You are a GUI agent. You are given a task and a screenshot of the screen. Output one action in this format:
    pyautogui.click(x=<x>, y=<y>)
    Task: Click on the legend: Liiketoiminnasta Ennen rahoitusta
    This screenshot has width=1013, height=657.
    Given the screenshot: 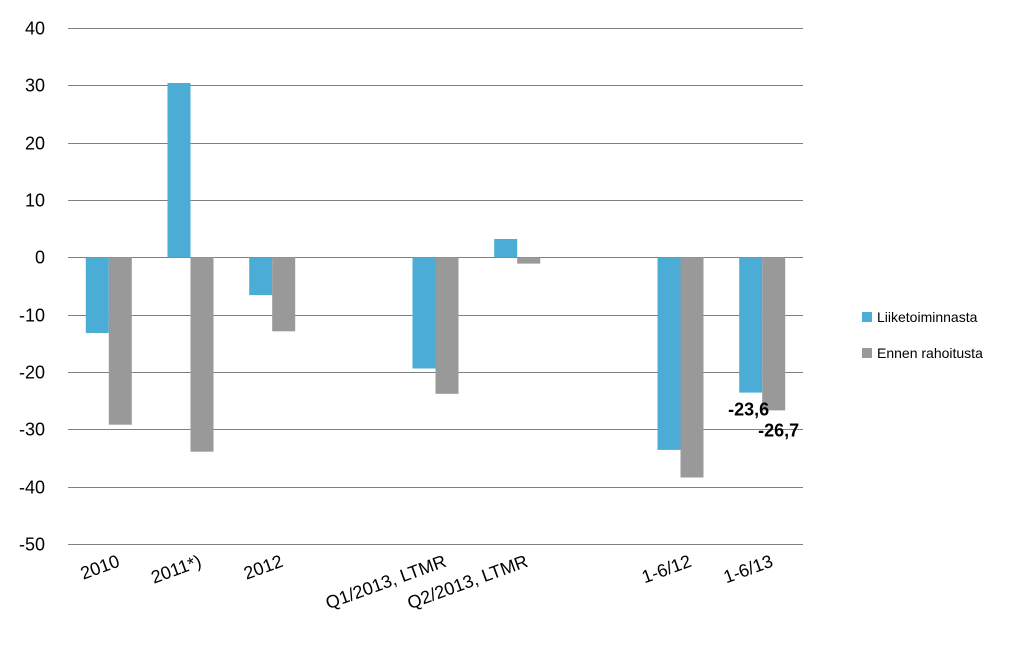 What is the action you would take?
    pyautogui.click(x=922, y=335)
    